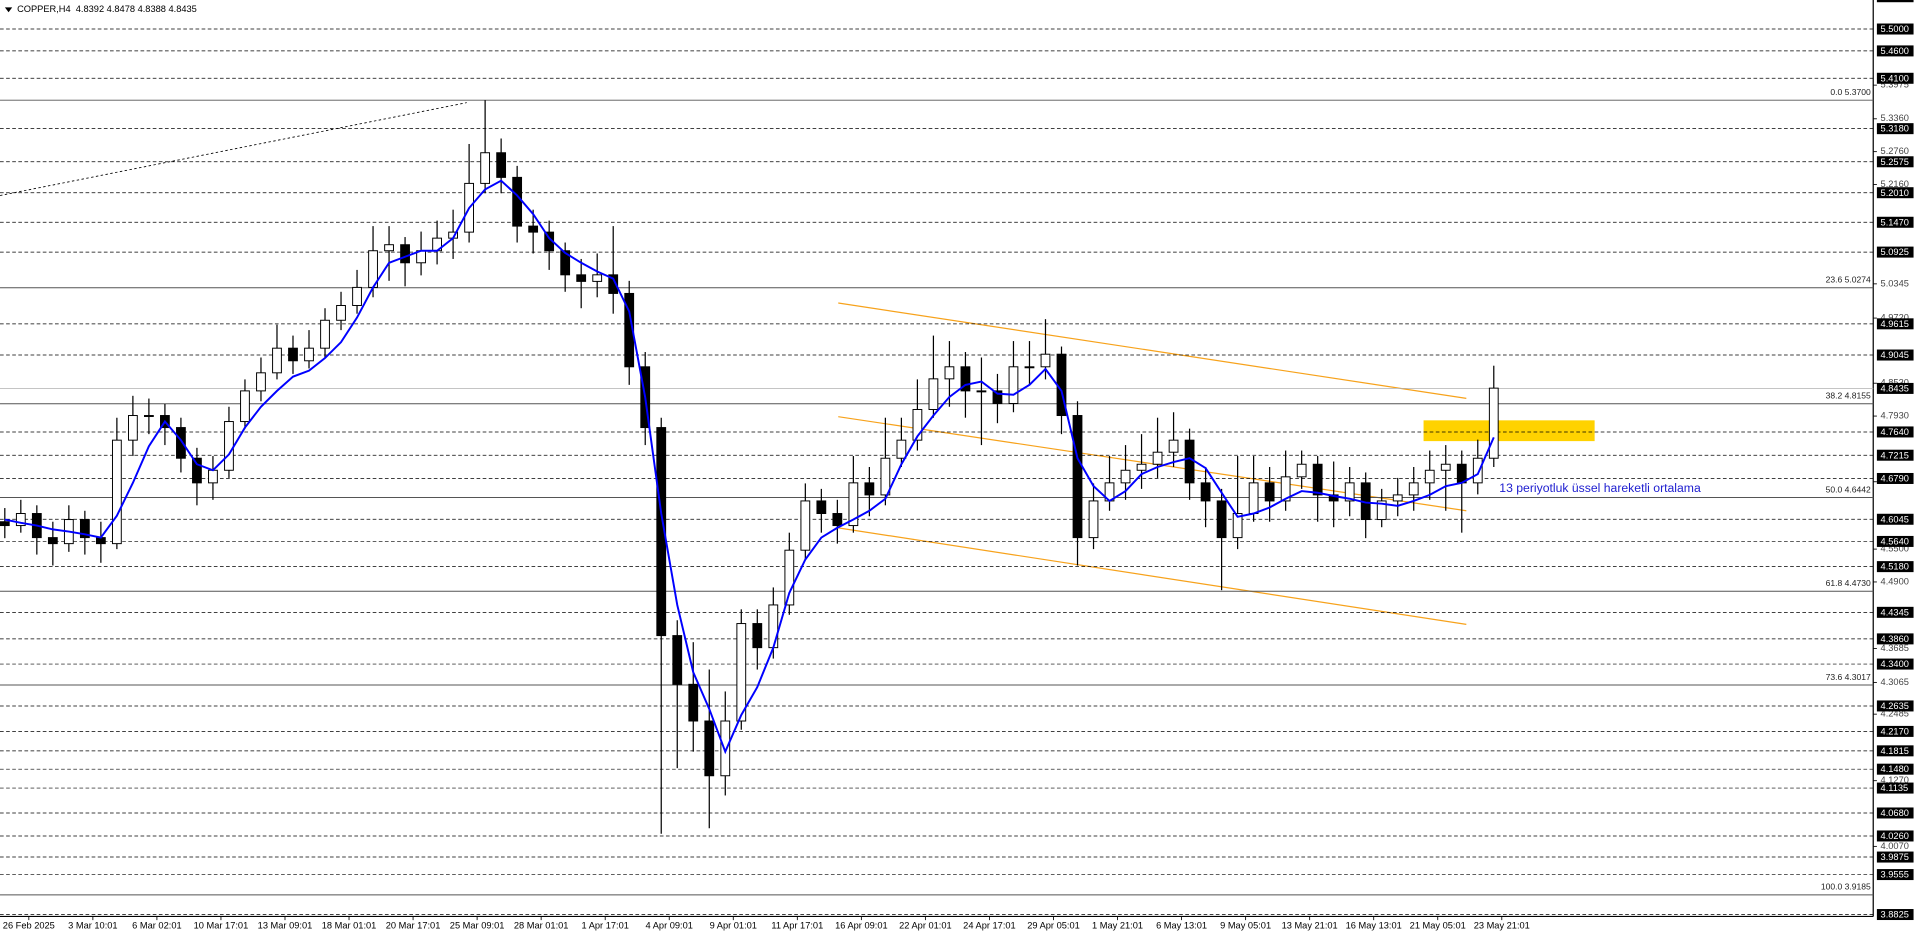  I want to click on x-tick-label: 28 Mar 01:01, so click(541, 926).